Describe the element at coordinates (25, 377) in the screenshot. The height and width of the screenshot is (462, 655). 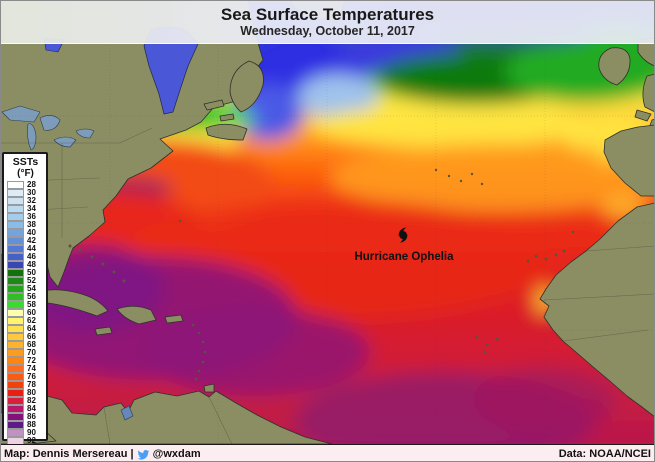
I see `legend-row: 76` at that location.